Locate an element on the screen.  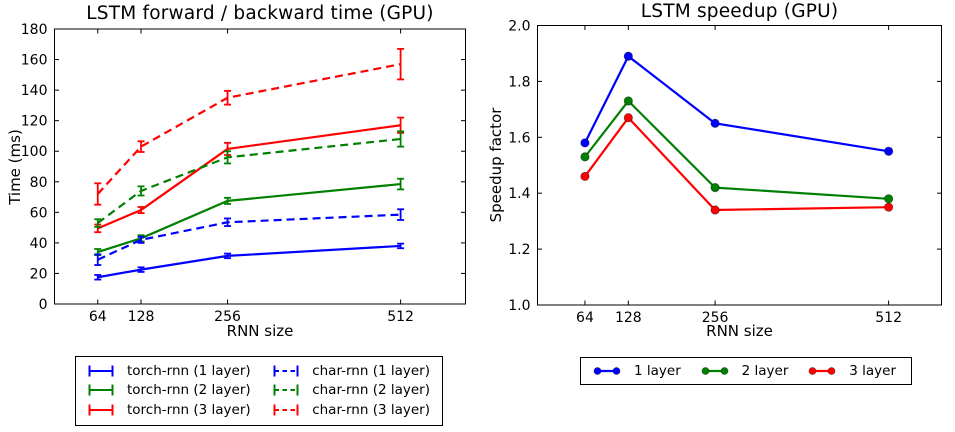
y-tick-label: 160 is located at coordinates (34, 61).